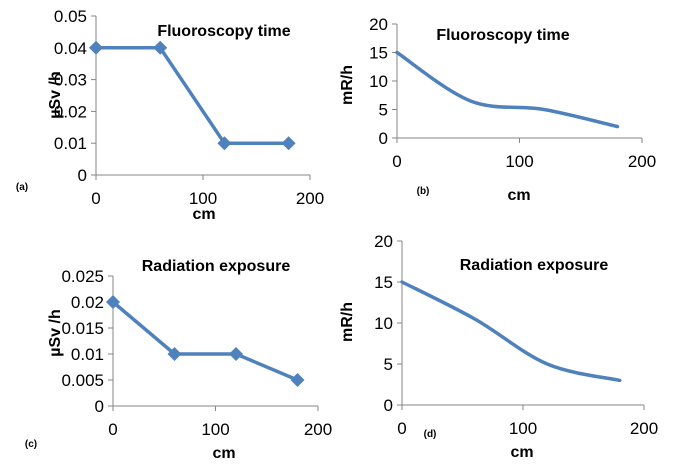 This screenshot has height=465, width=675. Describe the element at coordinates (518, 195) in the screenshot. I see `chart-b-xlabel: cm` at that location.